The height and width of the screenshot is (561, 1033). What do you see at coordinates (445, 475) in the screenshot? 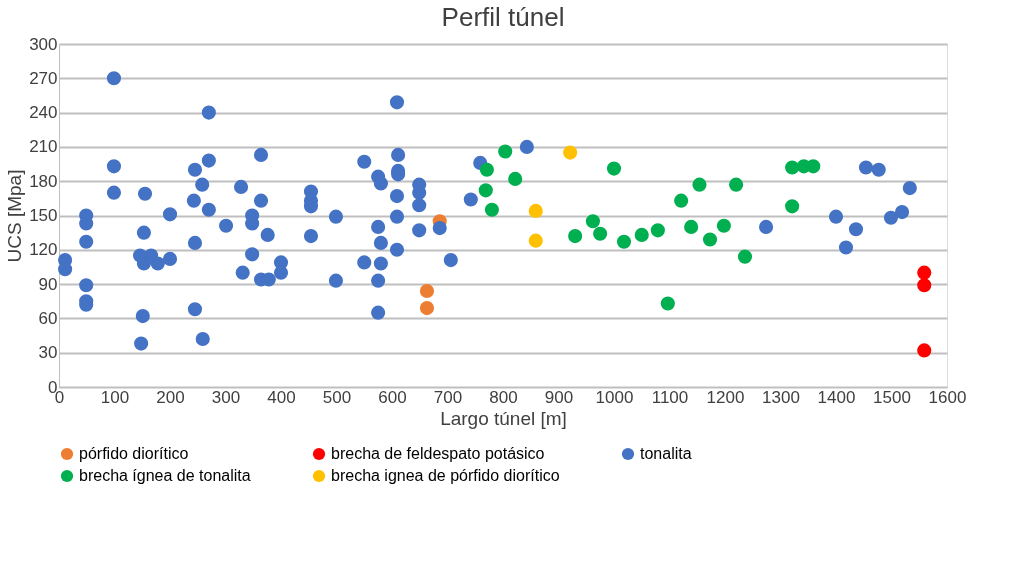
I see `legend-label: brecha ignea de pórfido diorítico` at bounding box center [445, 475].